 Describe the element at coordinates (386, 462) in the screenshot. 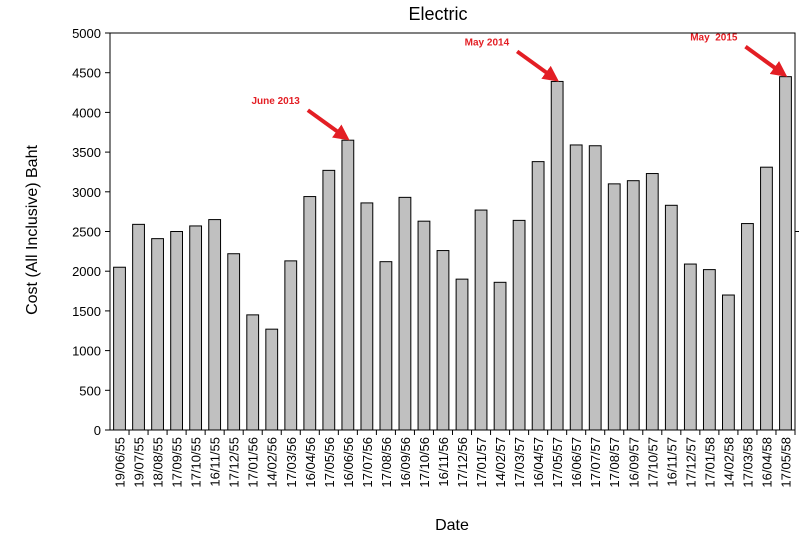

I see `x-tick-label: 17/08/56` at that location.